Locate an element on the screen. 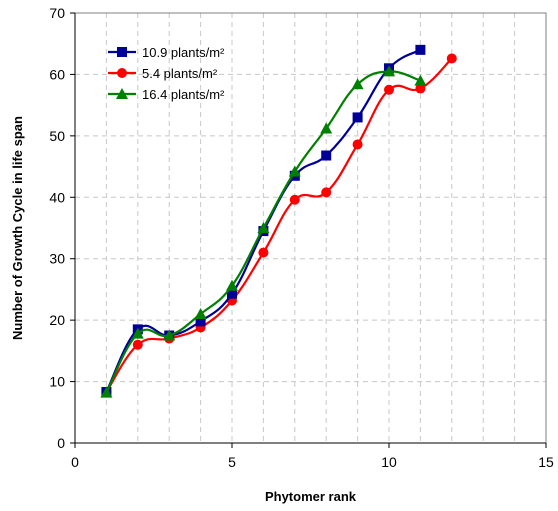  x-axis-title: Phytomer rank is located at coordinates (311, 496).